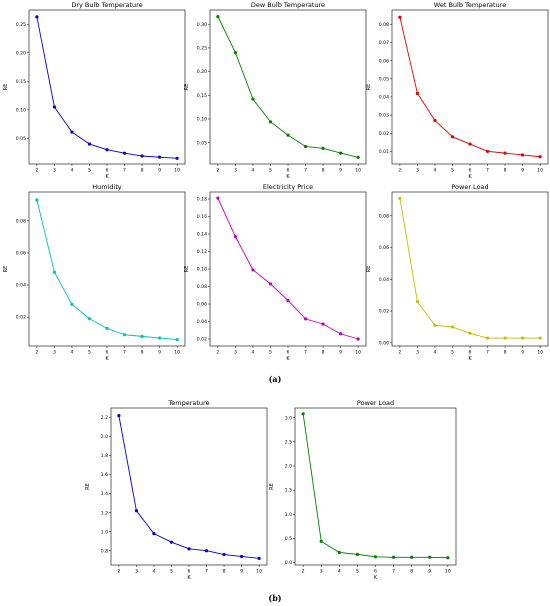 This screenshot has height=606, width=550. I want to click on y-tick-label: 0.14, so click(202, 235).